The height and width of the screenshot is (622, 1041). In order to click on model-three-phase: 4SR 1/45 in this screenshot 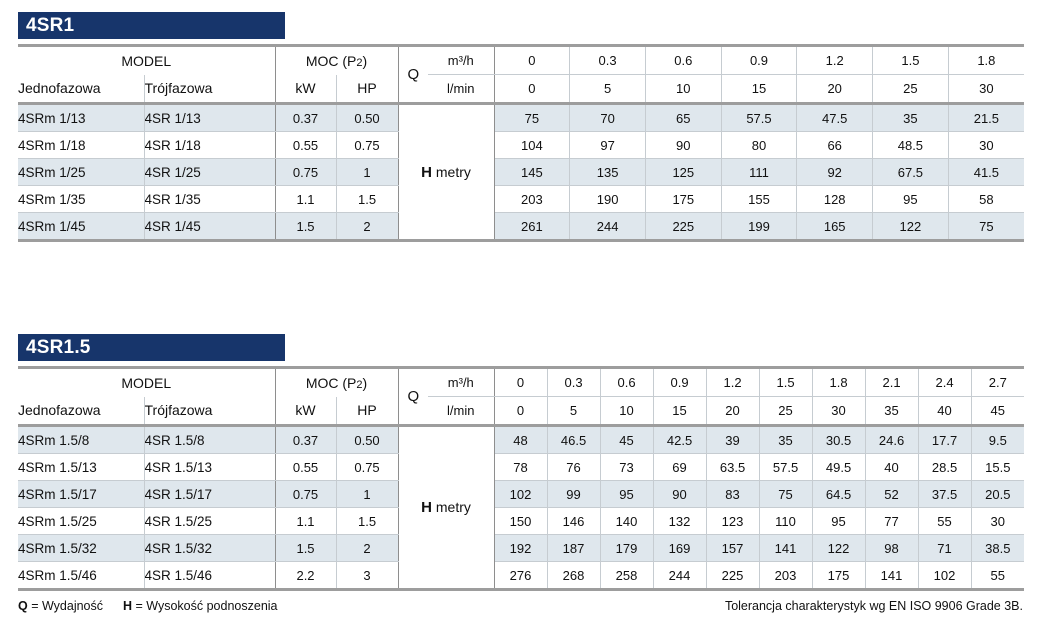, I will do `click(210, 226)`.